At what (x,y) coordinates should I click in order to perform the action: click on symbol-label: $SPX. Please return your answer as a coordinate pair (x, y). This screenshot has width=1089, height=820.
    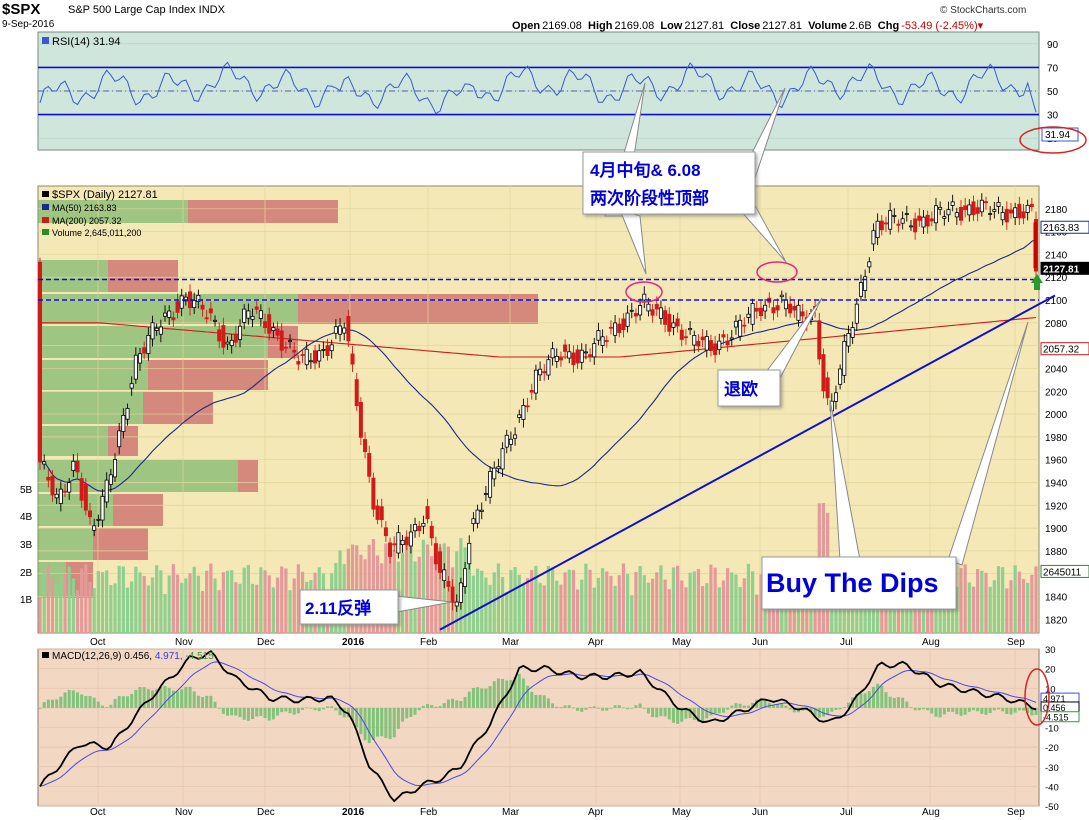
    Looking at the image, I should click on (21, 9).